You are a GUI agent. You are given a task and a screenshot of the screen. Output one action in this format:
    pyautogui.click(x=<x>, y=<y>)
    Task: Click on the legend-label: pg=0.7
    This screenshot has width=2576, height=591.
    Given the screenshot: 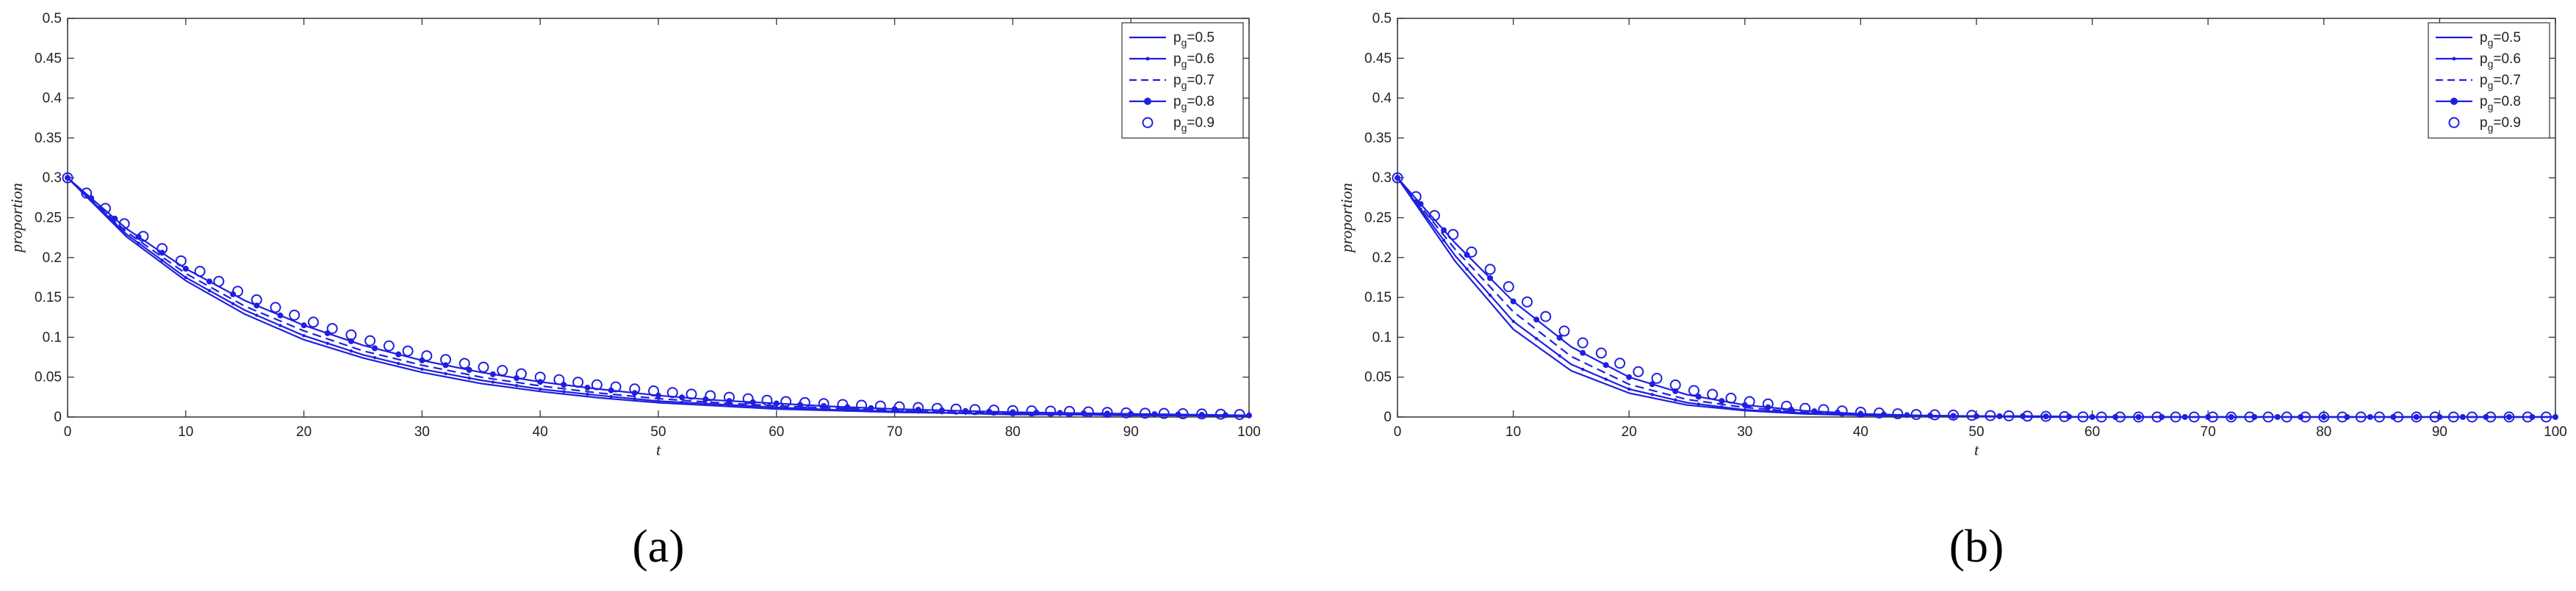 What is the action you would take?
    pyautogui.click(x=2500, y=82)
    